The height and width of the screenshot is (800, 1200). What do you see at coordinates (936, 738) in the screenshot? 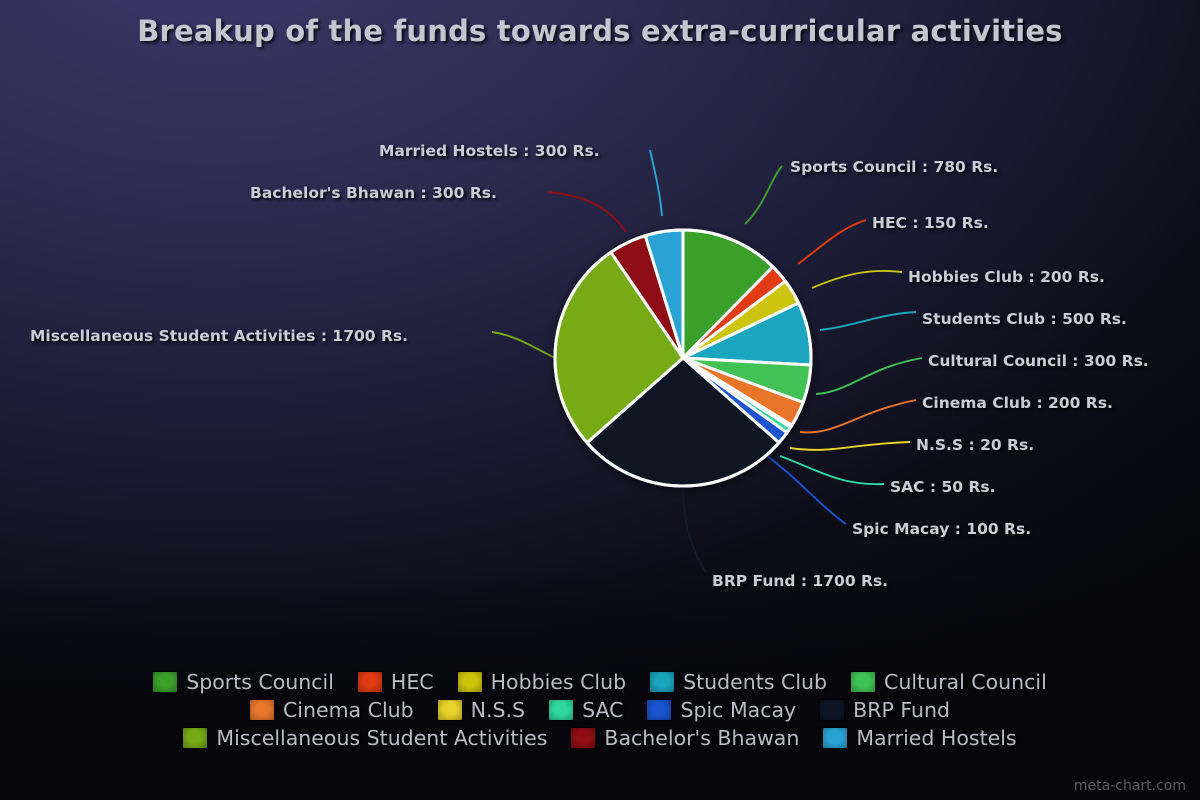
I see `legend-label: Married Hostels` at bounding box center [936, 738].